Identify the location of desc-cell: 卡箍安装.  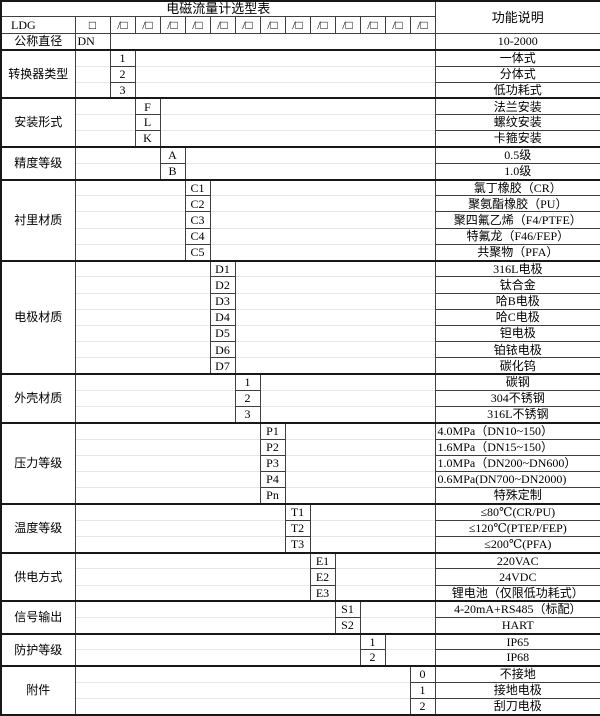
(517, 139).